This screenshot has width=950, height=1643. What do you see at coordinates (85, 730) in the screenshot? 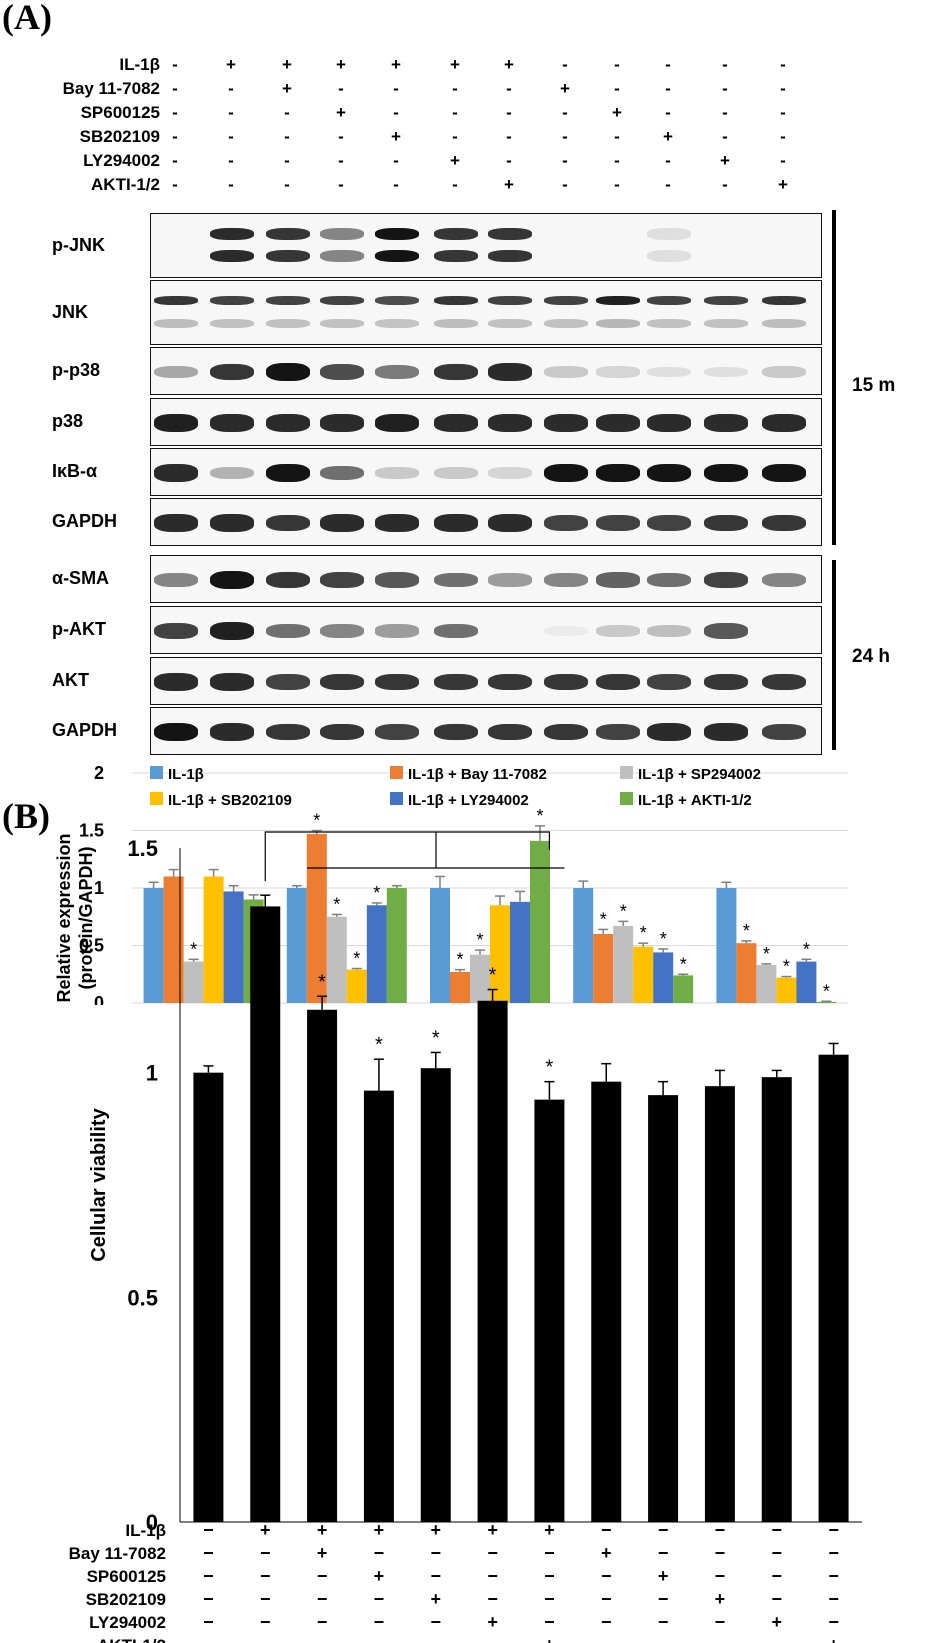
I see `blot-label: GAPDH` at bounding box center [85, 730].